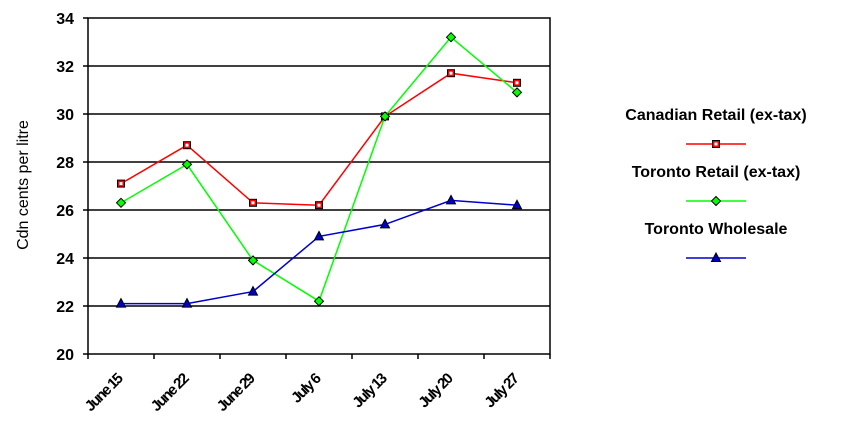 This screenshot has height=442, width=849. What do you see at coordinates (716, 241) in the screenshot?
I see `legend-item: Toronto Wholesale` at bounding box center [716, 241].